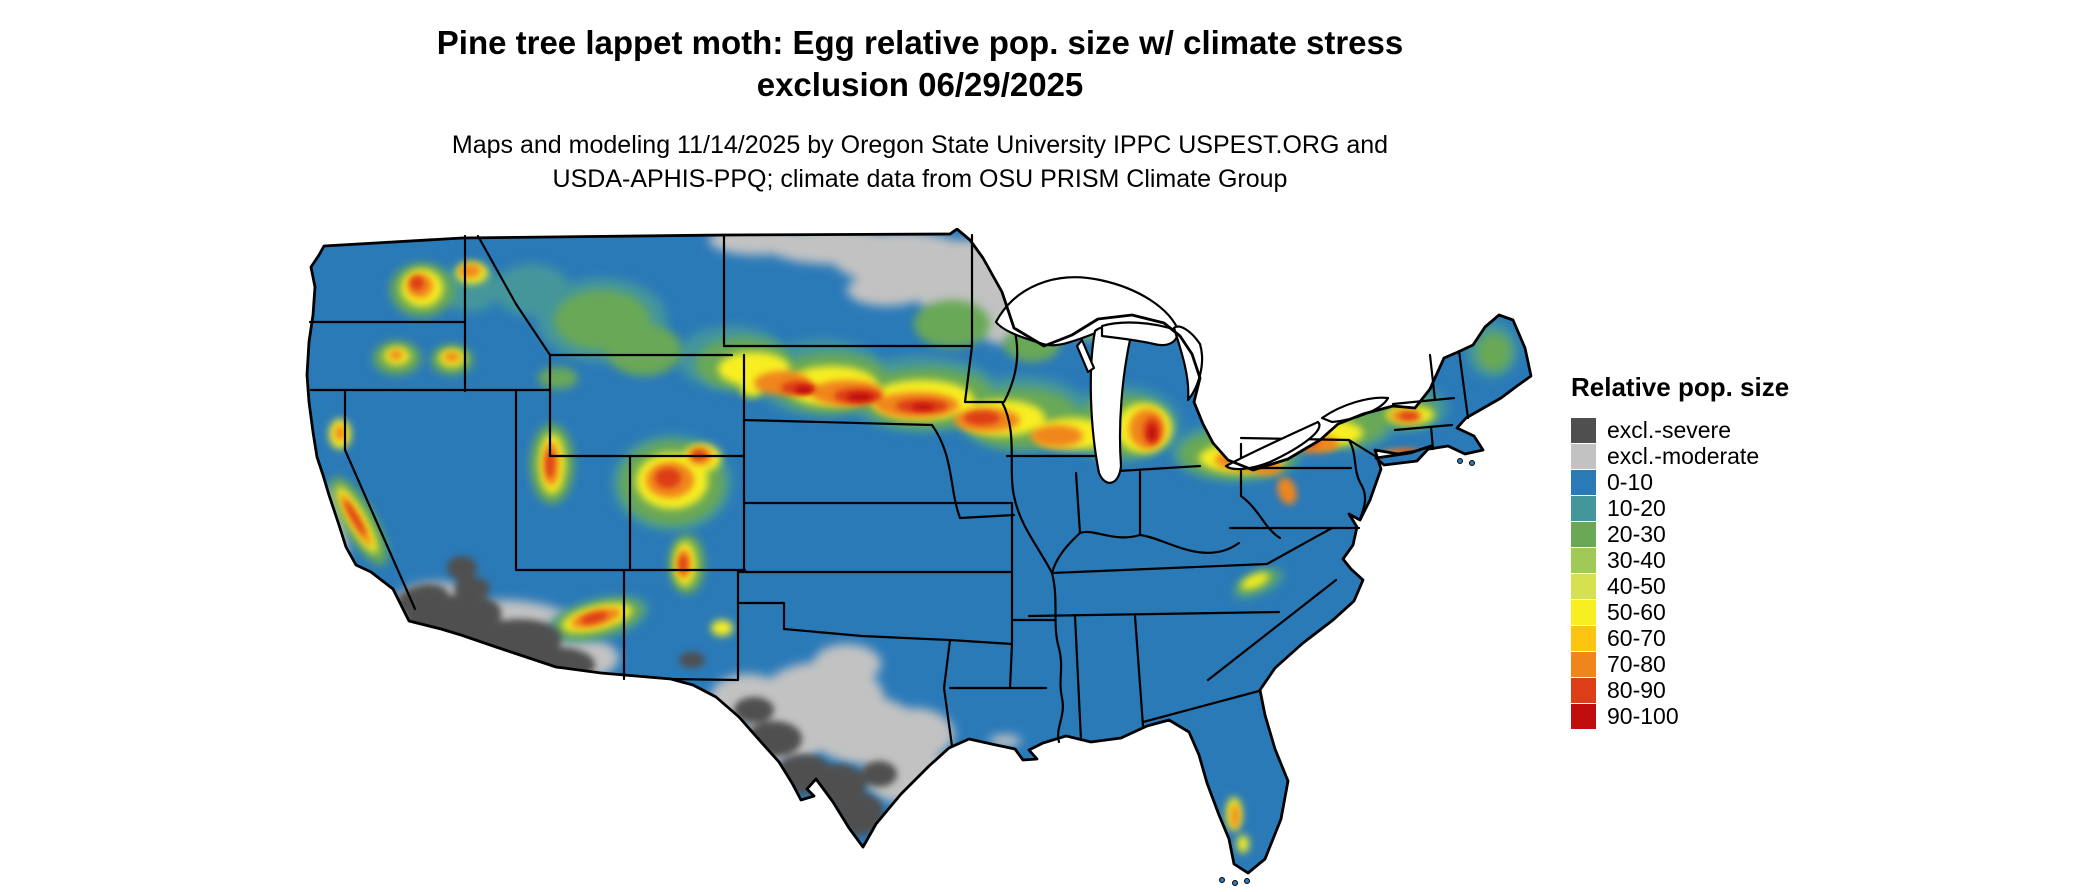  What do you see at coordinates (1636, 663) in the screenshot?
I see `legend-item-label: 70-80` at bounding box center [1636, 663].